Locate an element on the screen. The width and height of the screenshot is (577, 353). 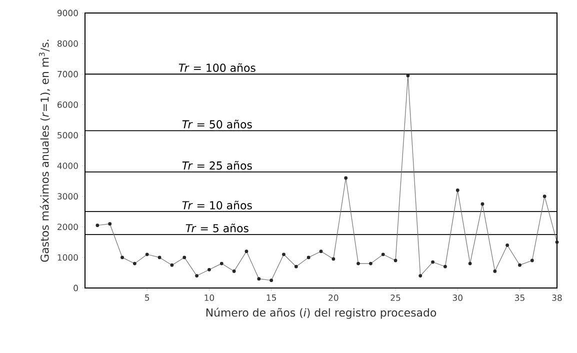
y-tick-label: 7000 is located at coordinates (68, 74).